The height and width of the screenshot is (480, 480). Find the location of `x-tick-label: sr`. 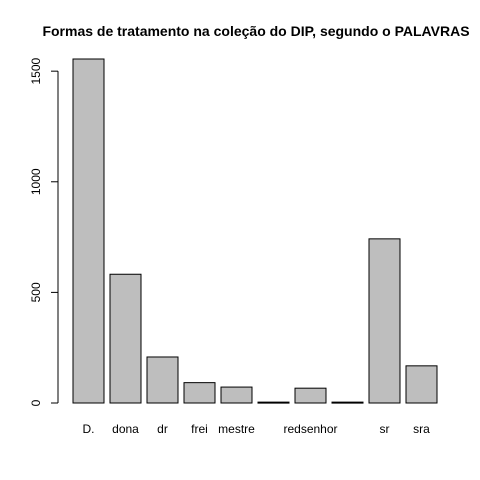

x-tick-label: sr is located at coordinates (385, 429).